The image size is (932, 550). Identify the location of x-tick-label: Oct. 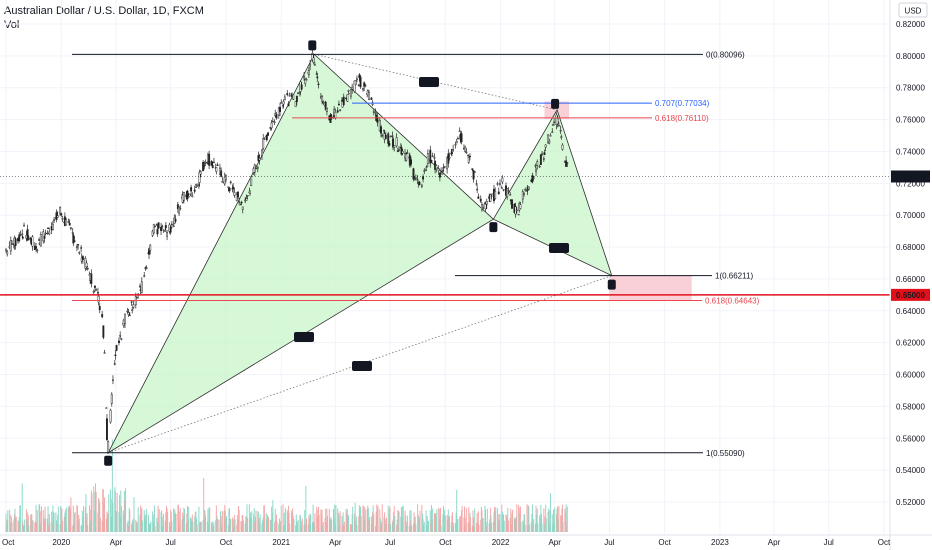
(884, 542).